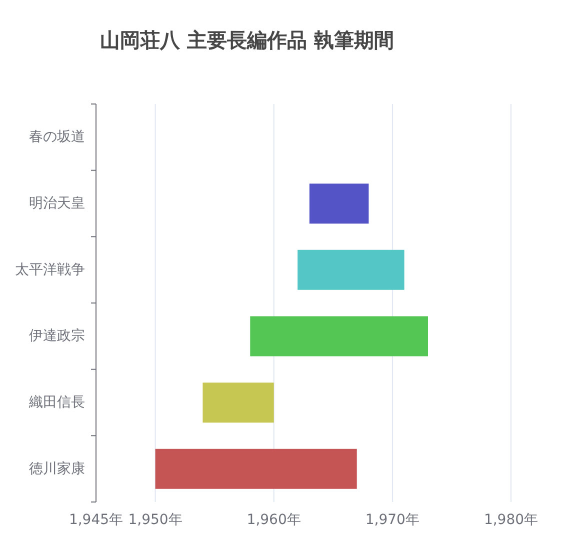 The image size is (577, 557). I want to click on x-tick-label: 1,950年, so click(155, 520).